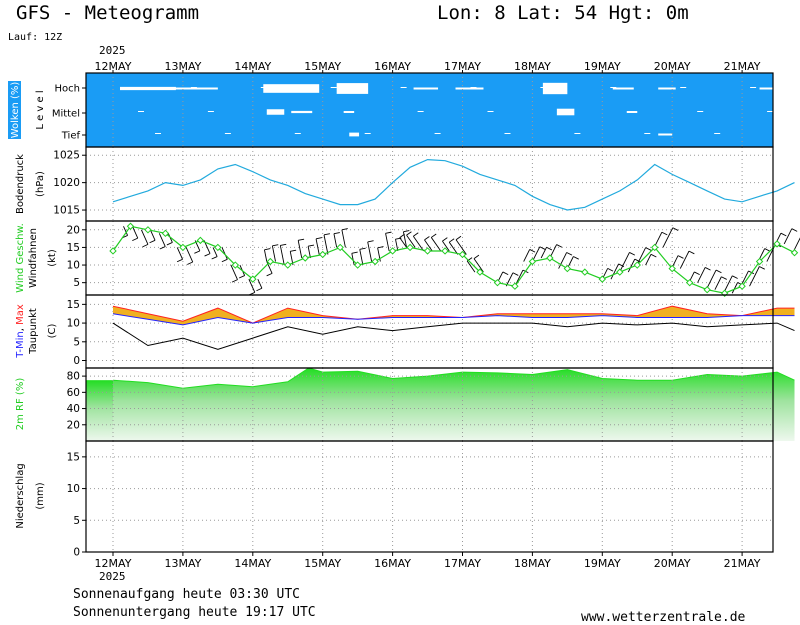 Image resolution: width=800 pixels, height=625 pixels. Describe the element at coordinates (108, 13) in the screenshot. I see `page-title: GFS - Meteogramm` at that location.